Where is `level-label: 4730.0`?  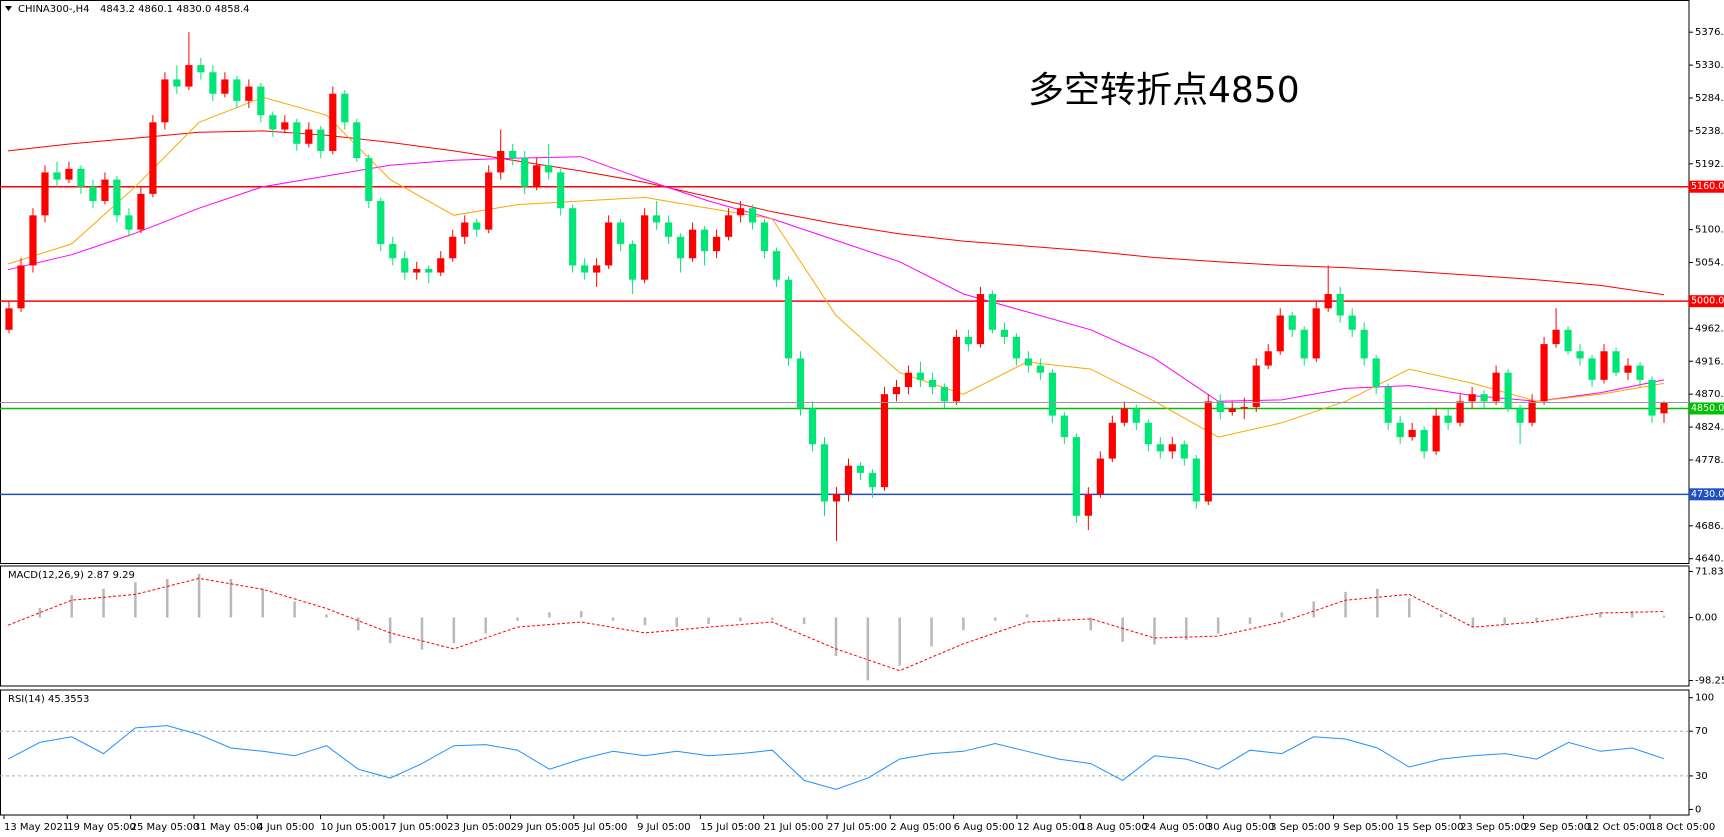 level-label: 4730.0 is located at coordinates (1707, 494).